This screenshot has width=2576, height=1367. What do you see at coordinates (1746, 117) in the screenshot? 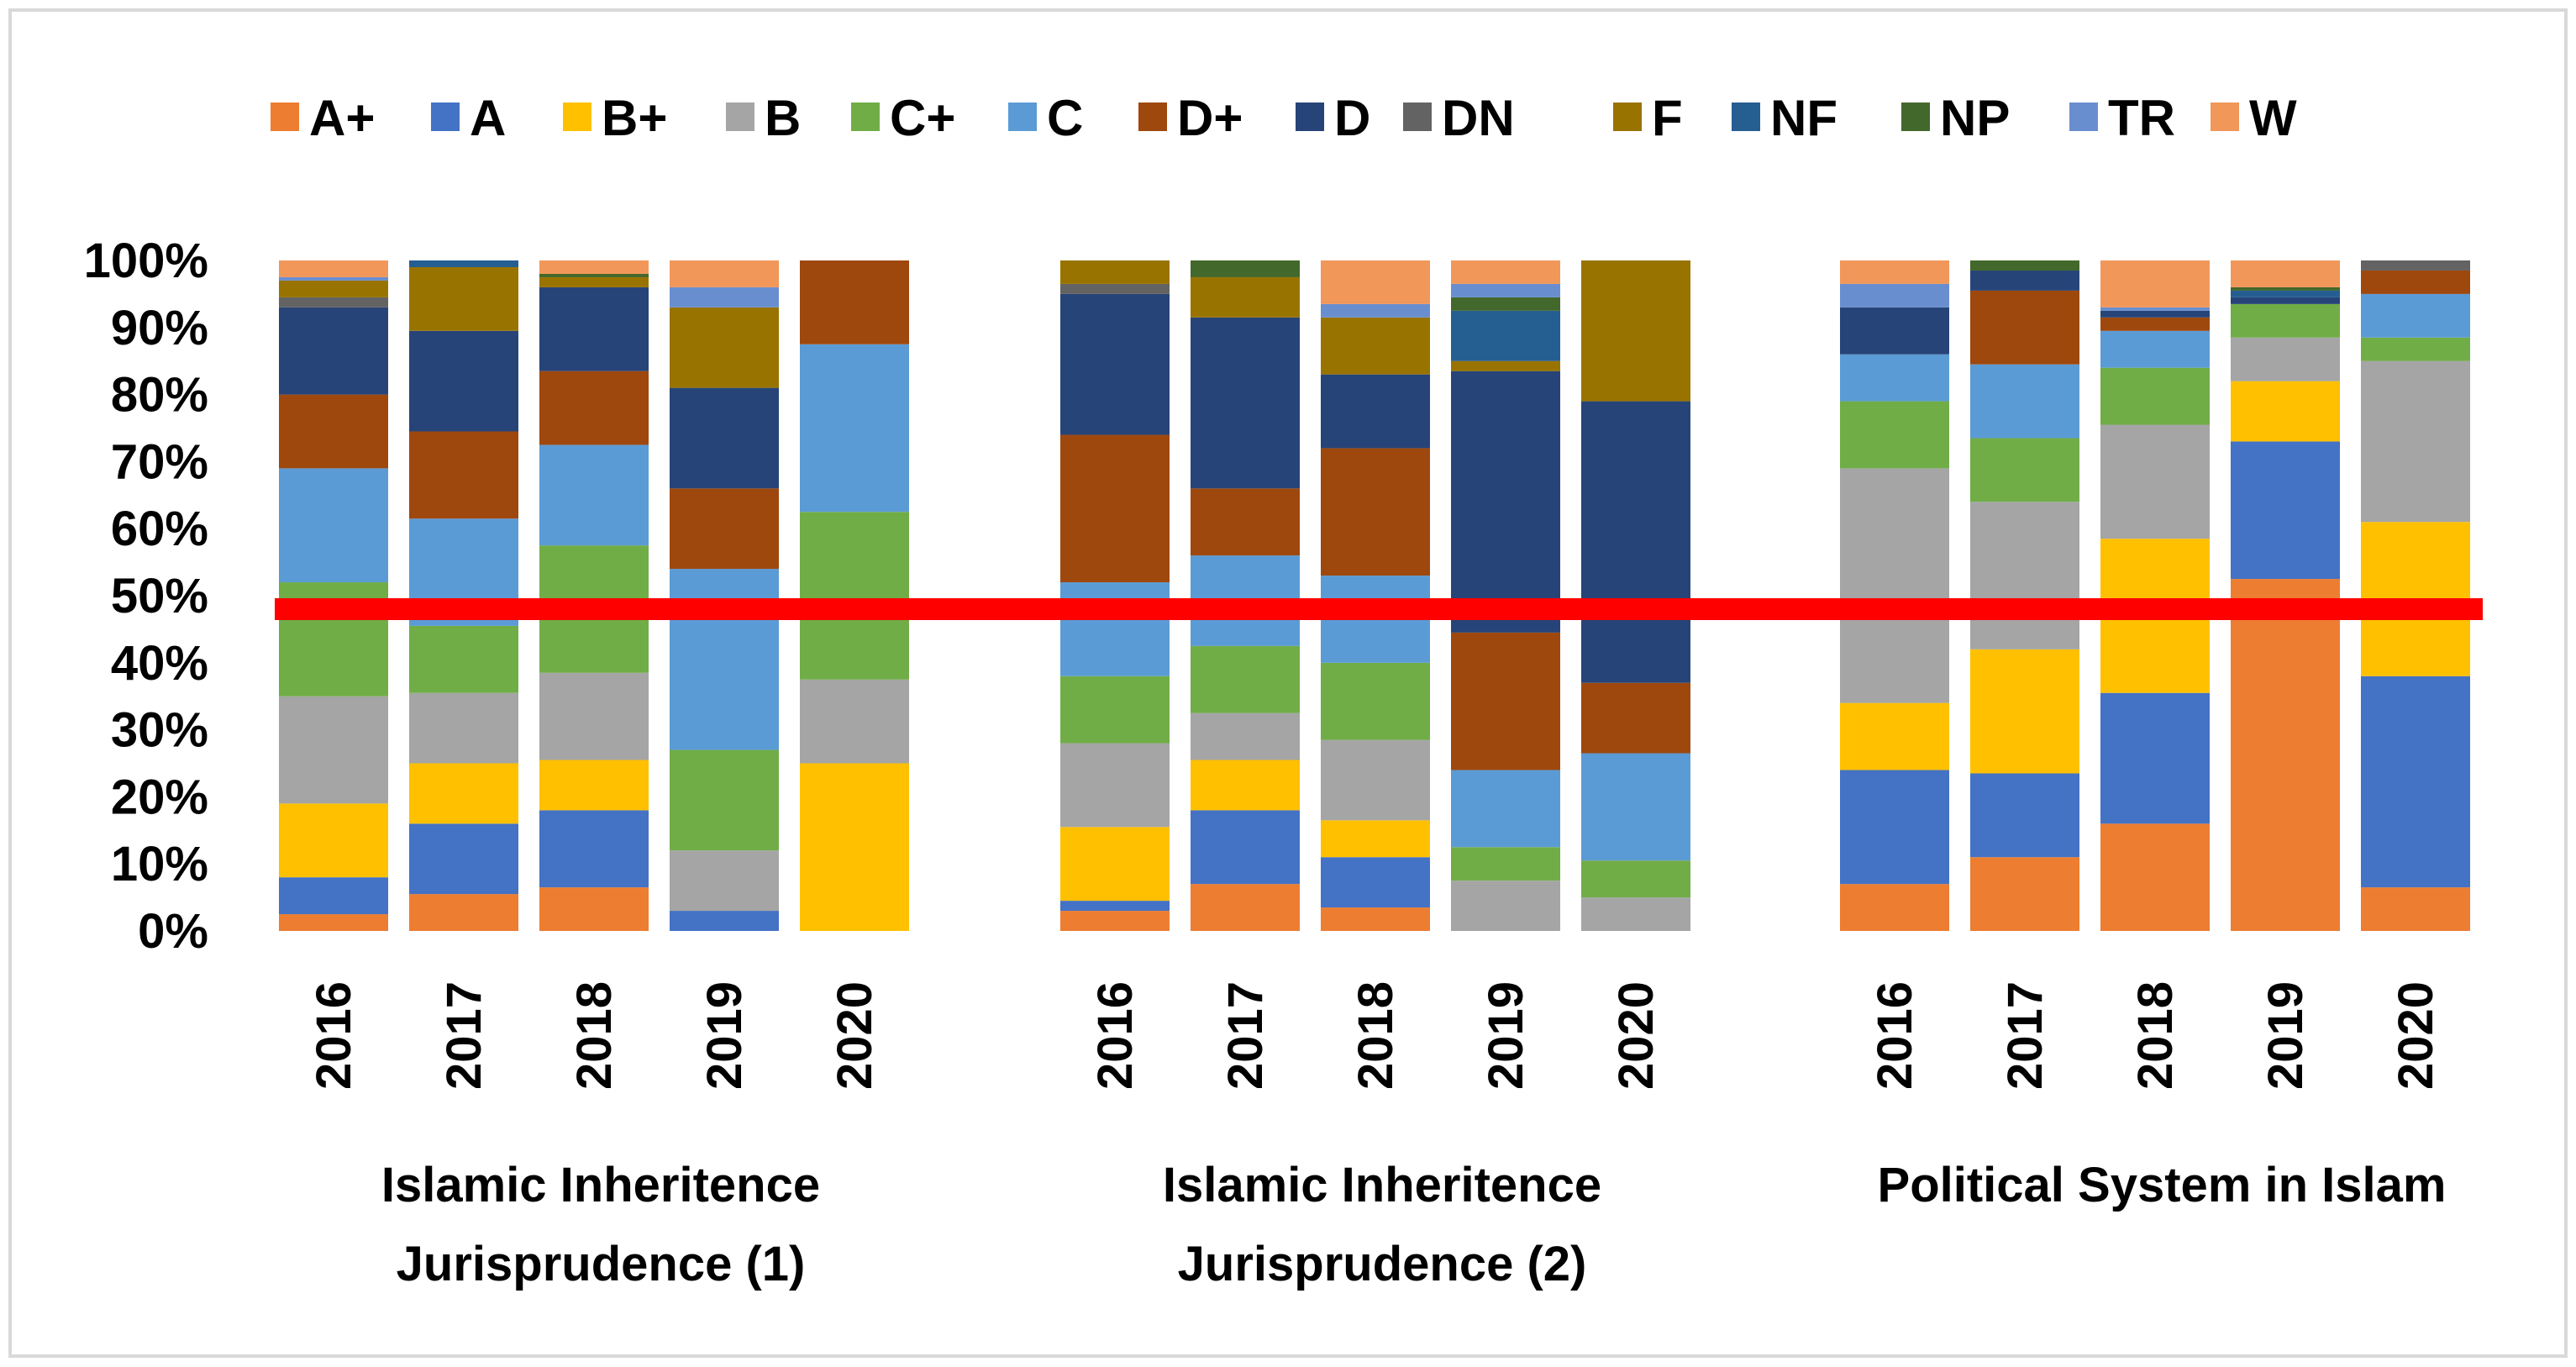
I see `legend-swatch-nf` at bounding box center [1746, 117].